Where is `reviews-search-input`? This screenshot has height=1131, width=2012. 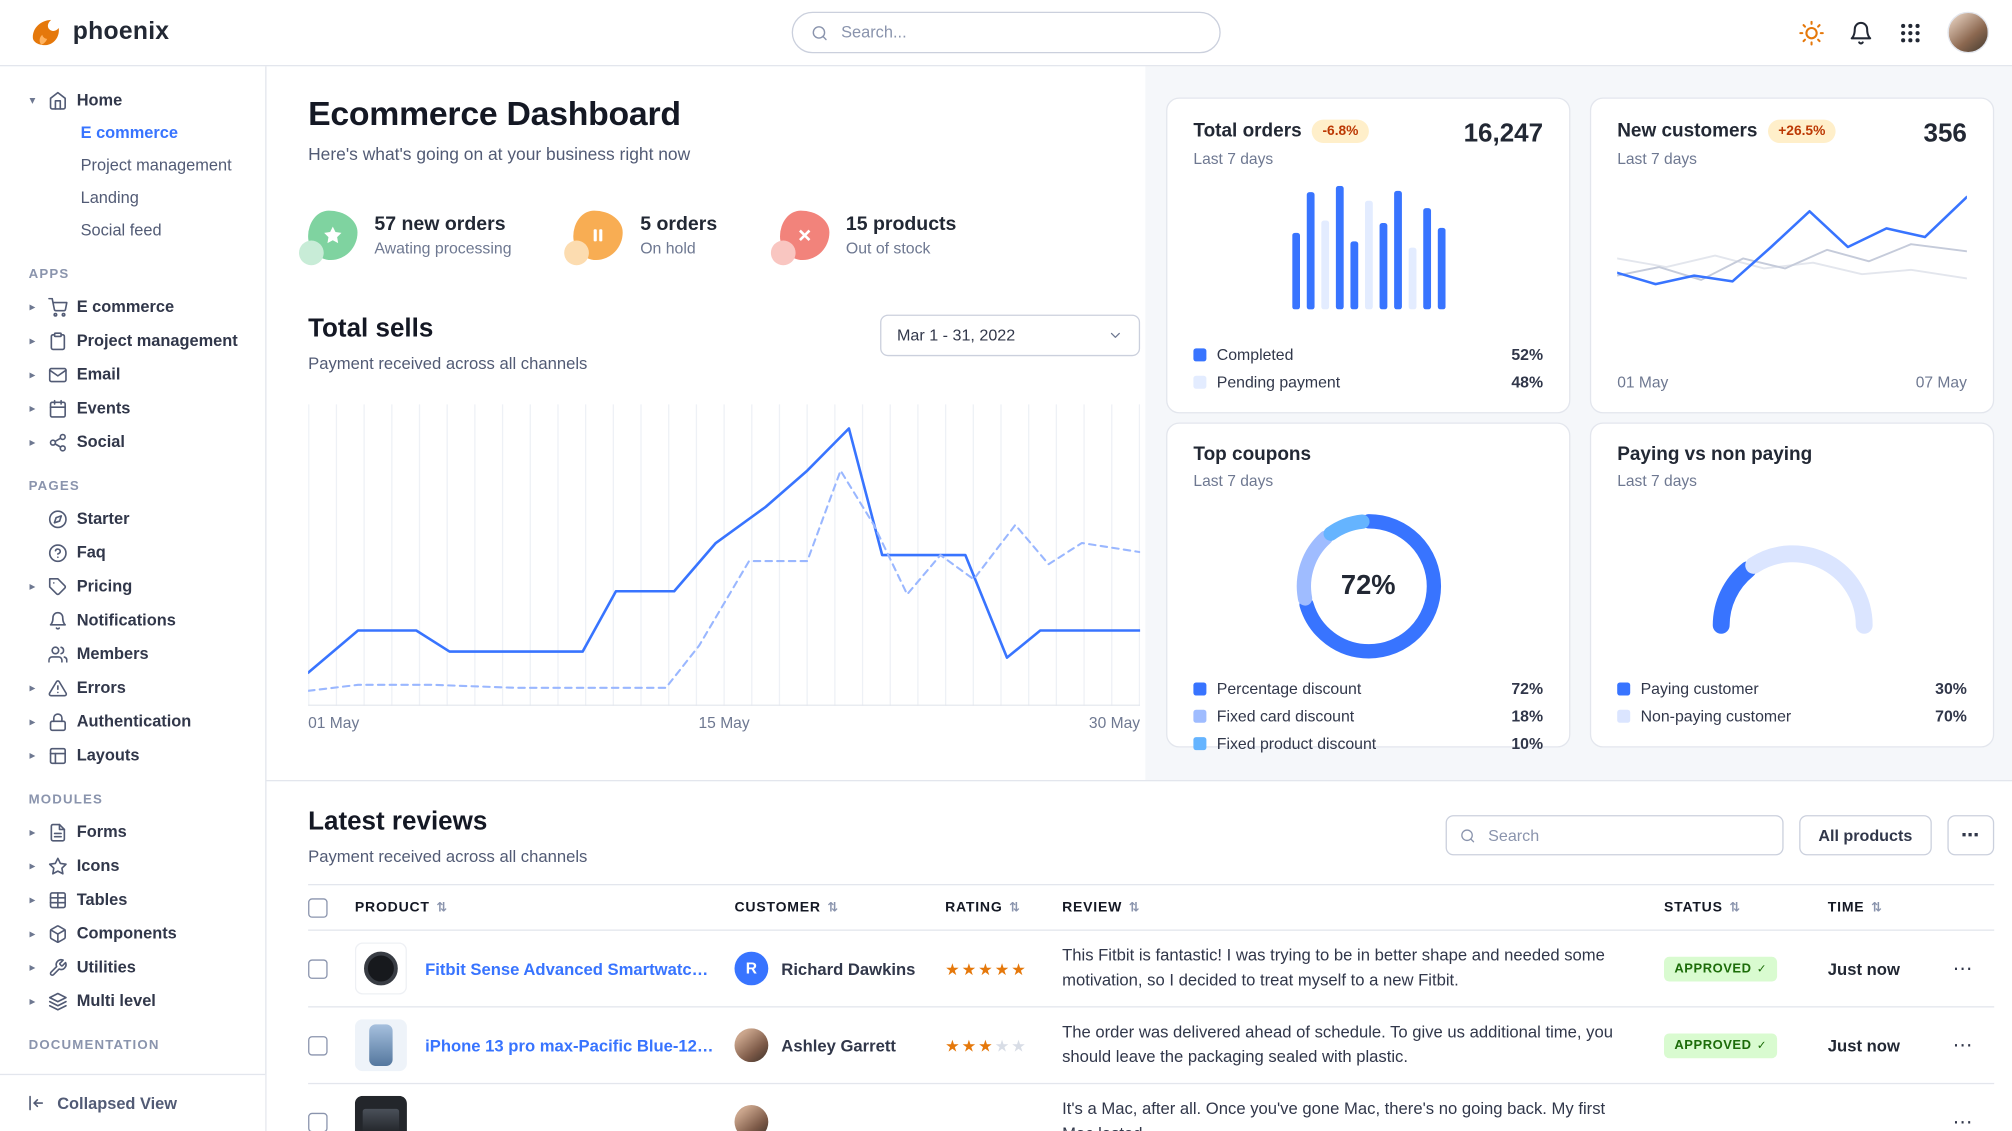
reviews-search-input is located at coordinates (1627, 835).